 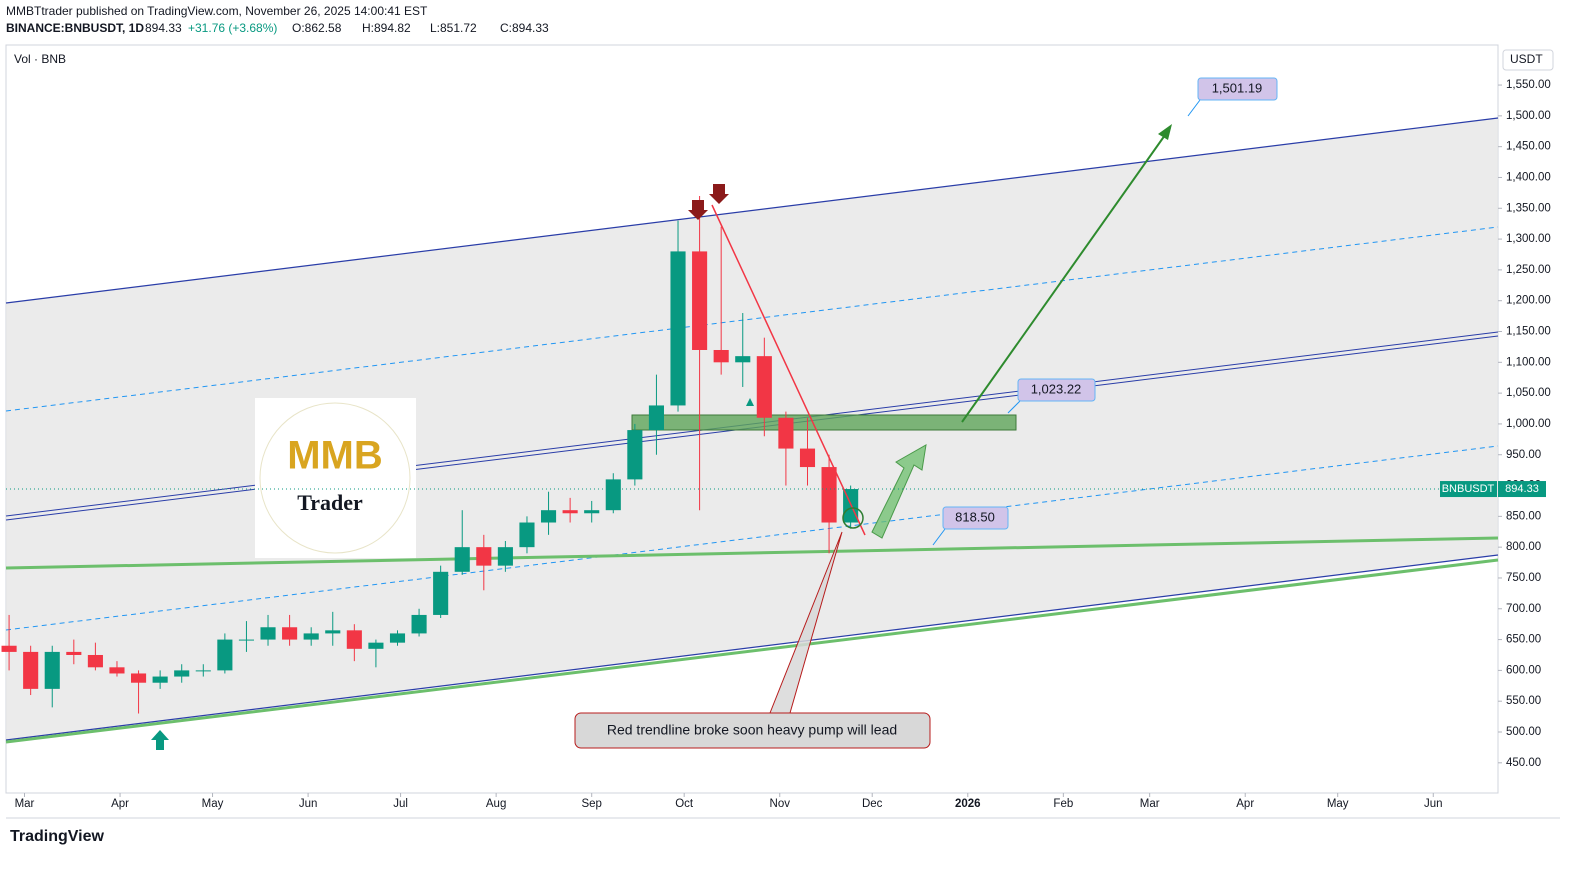 I want to click on symbol-tag-text: BNBUSDT, so click(x=1468, y=489).